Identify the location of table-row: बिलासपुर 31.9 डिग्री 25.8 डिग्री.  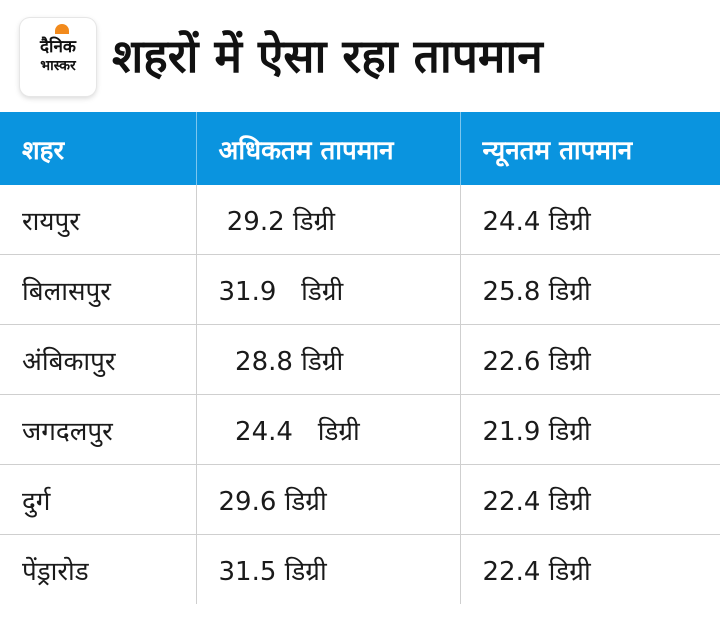
(360, 289).